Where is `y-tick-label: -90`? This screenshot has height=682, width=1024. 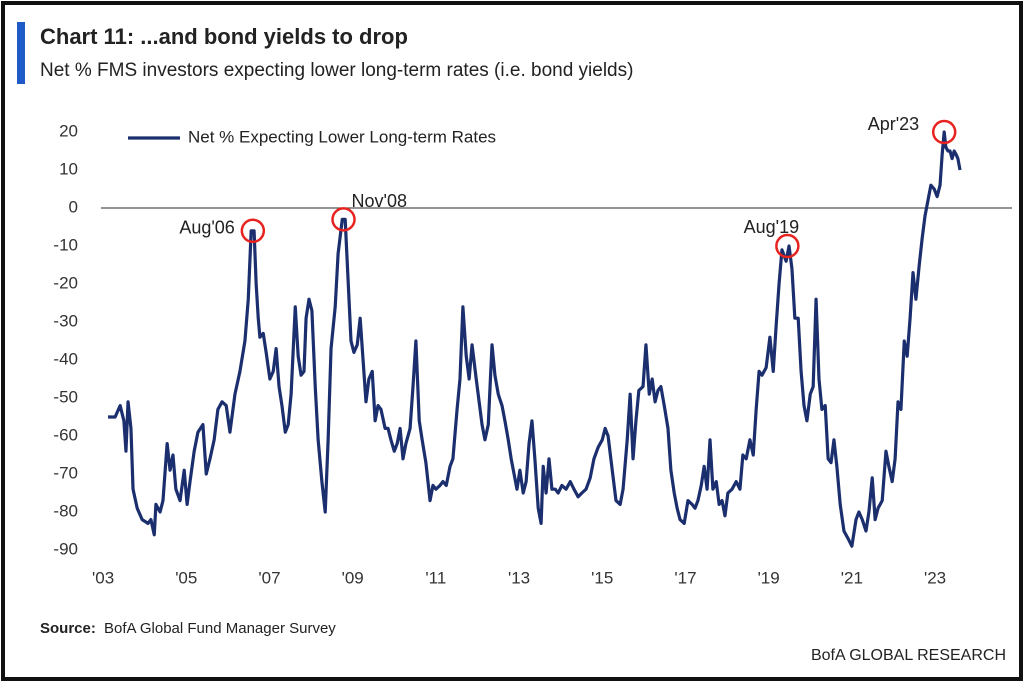
y-tick-label: -90 is located at coordinates (65, 548).